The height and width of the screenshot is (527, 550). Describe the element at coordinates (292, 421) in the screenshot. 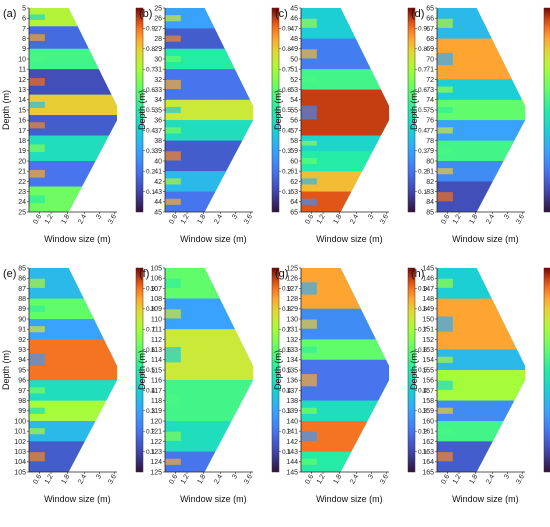

I see `y-tick-label: 140` at that location.